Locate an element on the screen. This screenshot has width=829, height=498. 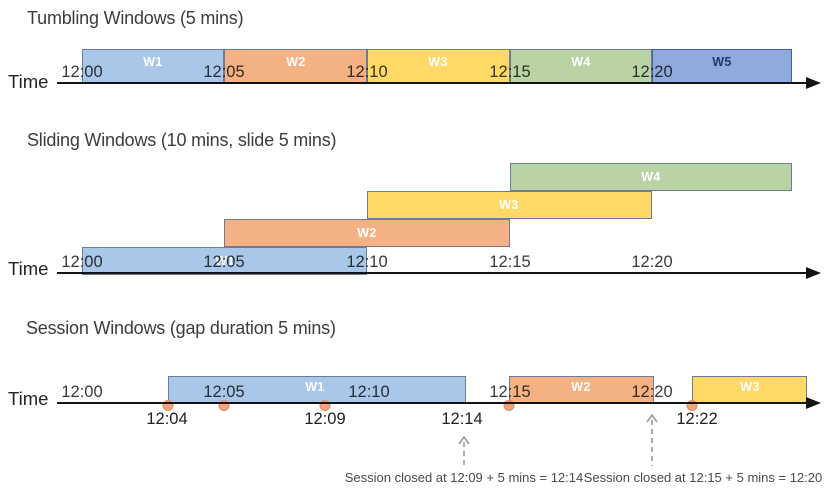
sliding-window-w1-label: W1 is located at coordinates (225, 261).